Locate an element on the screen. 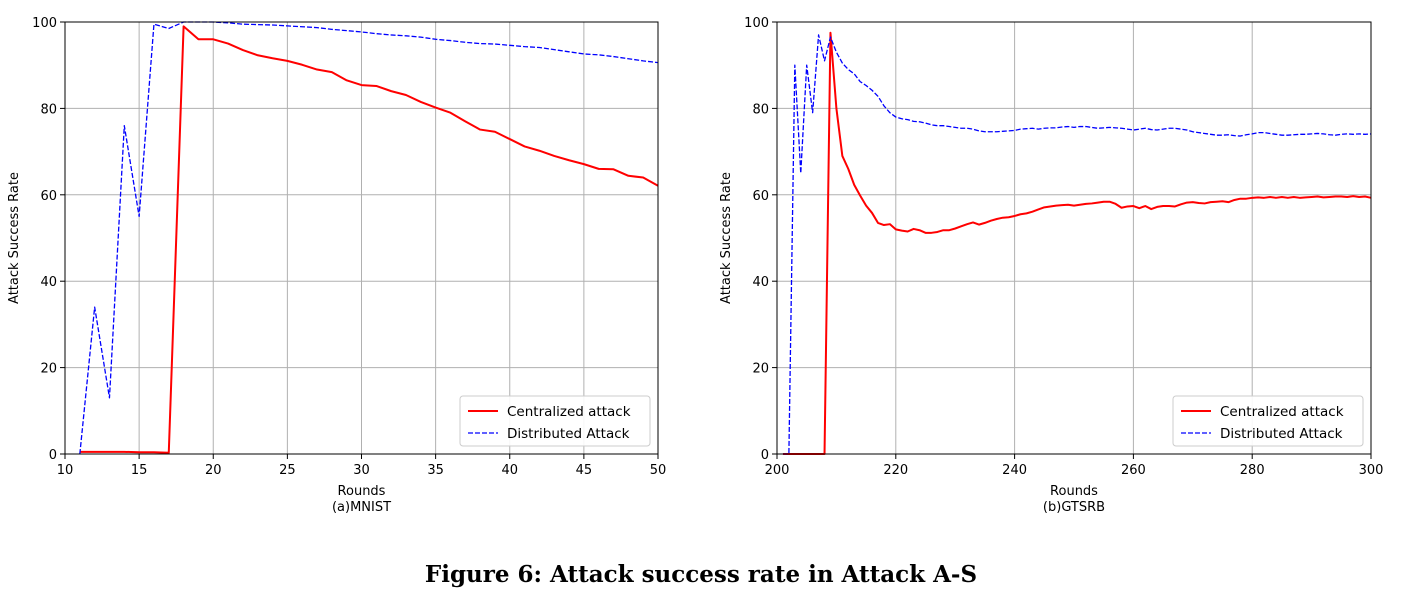  x-tick-label: 10 is located at coordinates (65, 470).